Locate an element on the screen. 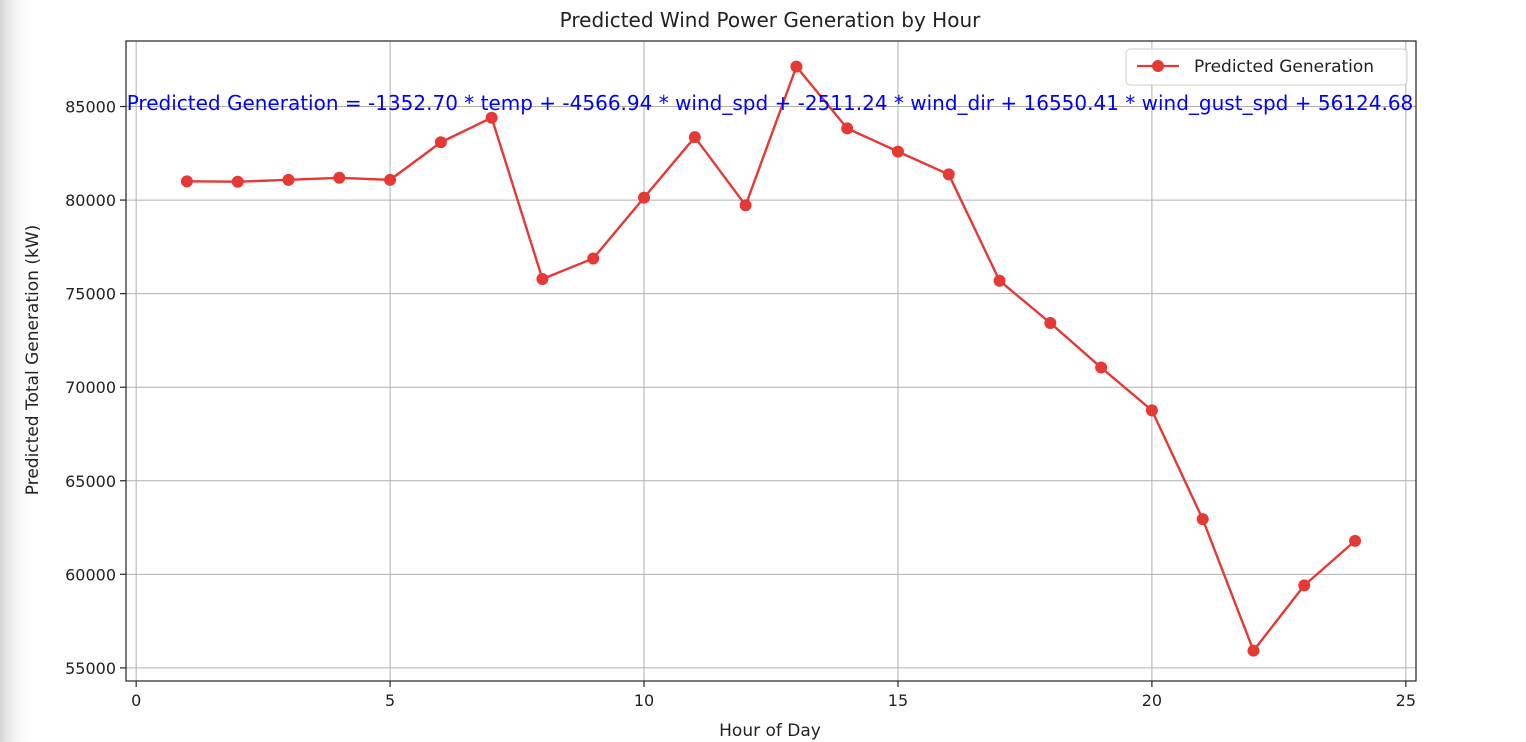  x-tick-label: 15 is located at coordinates (898, 700).